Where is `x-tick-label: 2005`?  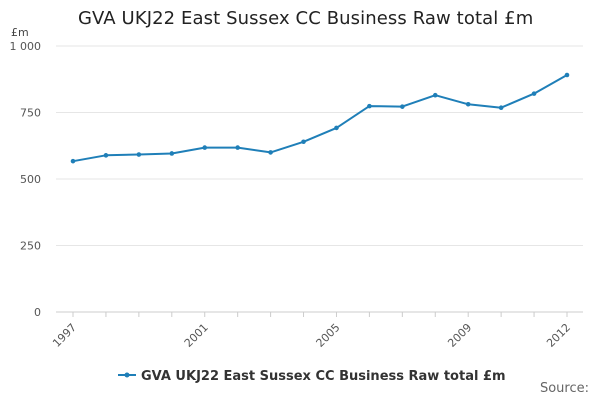 x-tick-label: 2005 is located at coordinates (328, 335).